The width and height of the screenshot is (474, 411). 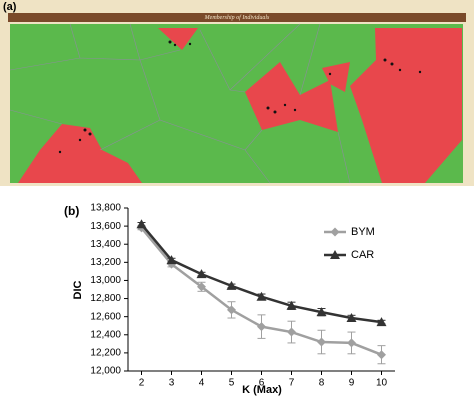 I want to click on x-tick-label: 7, so click(x=292, y=383).